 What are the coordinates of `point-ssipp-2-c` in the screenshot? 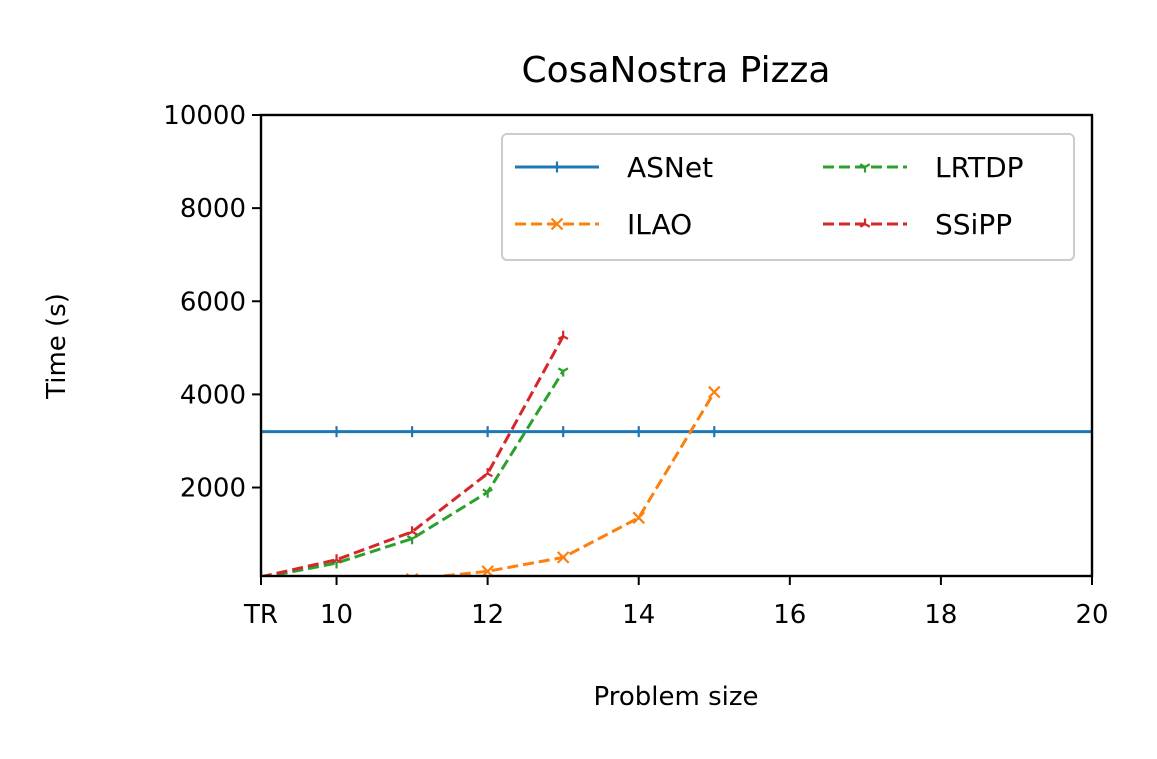 It's located at (414, 533).